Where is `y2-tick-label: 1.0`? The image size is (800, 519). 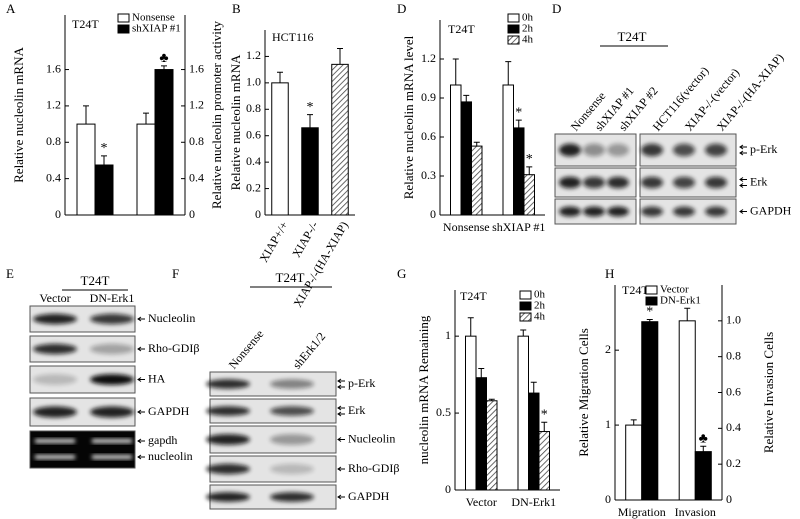 y2-tick-label: 1.0 is located at coordinates (733, 320).